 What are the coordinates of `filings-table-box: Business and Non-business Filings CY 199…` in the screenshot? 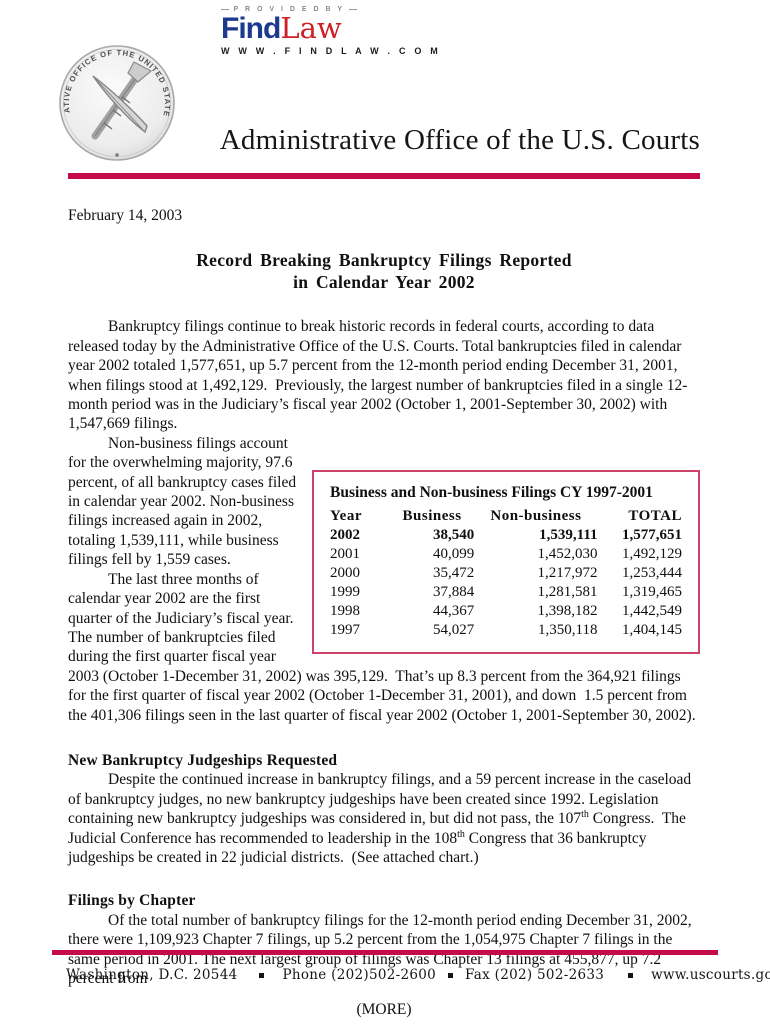 It's located at (506, 562).